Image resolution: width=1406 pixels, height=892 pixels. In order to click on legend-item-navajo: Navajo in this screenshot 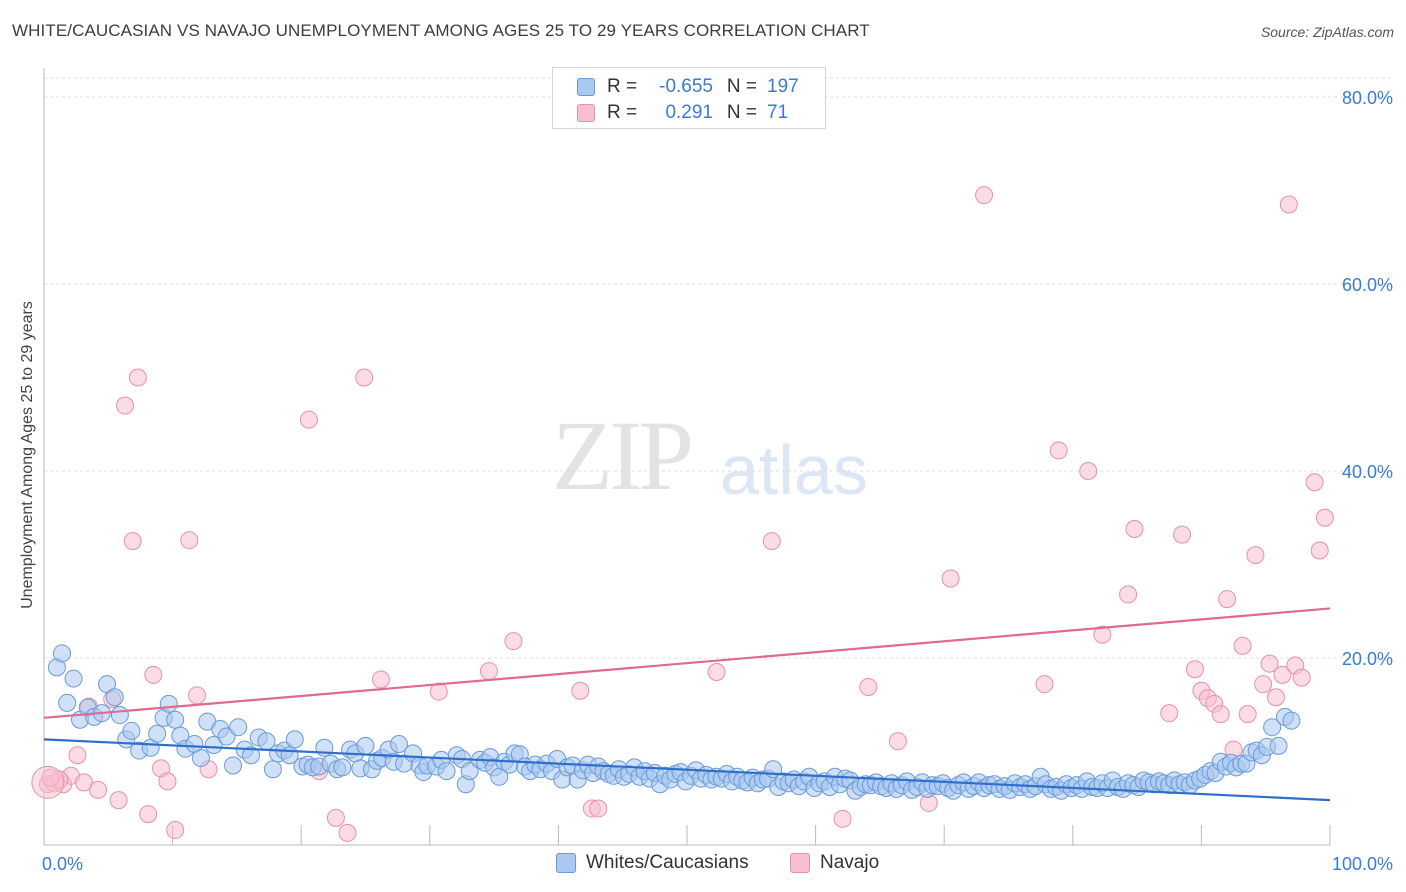, I will do `click(834, 863)`.